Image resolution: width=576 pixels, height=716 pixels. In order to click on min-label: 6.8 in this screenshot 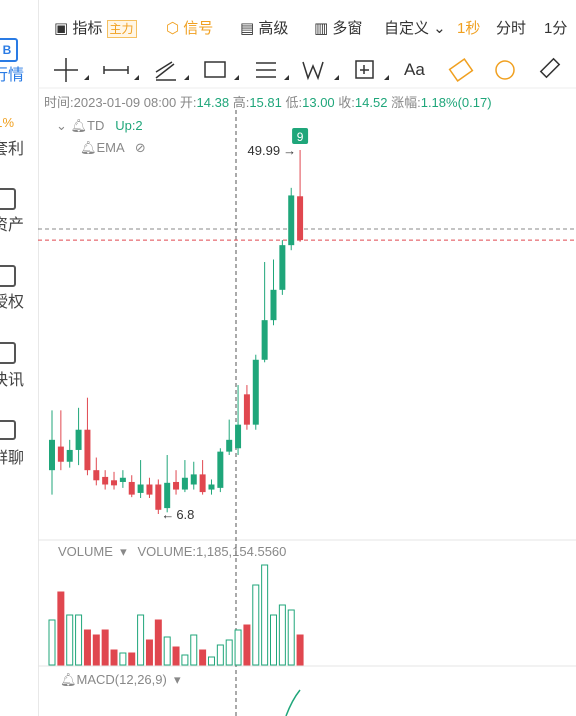, I will do `click(185, 514)`.